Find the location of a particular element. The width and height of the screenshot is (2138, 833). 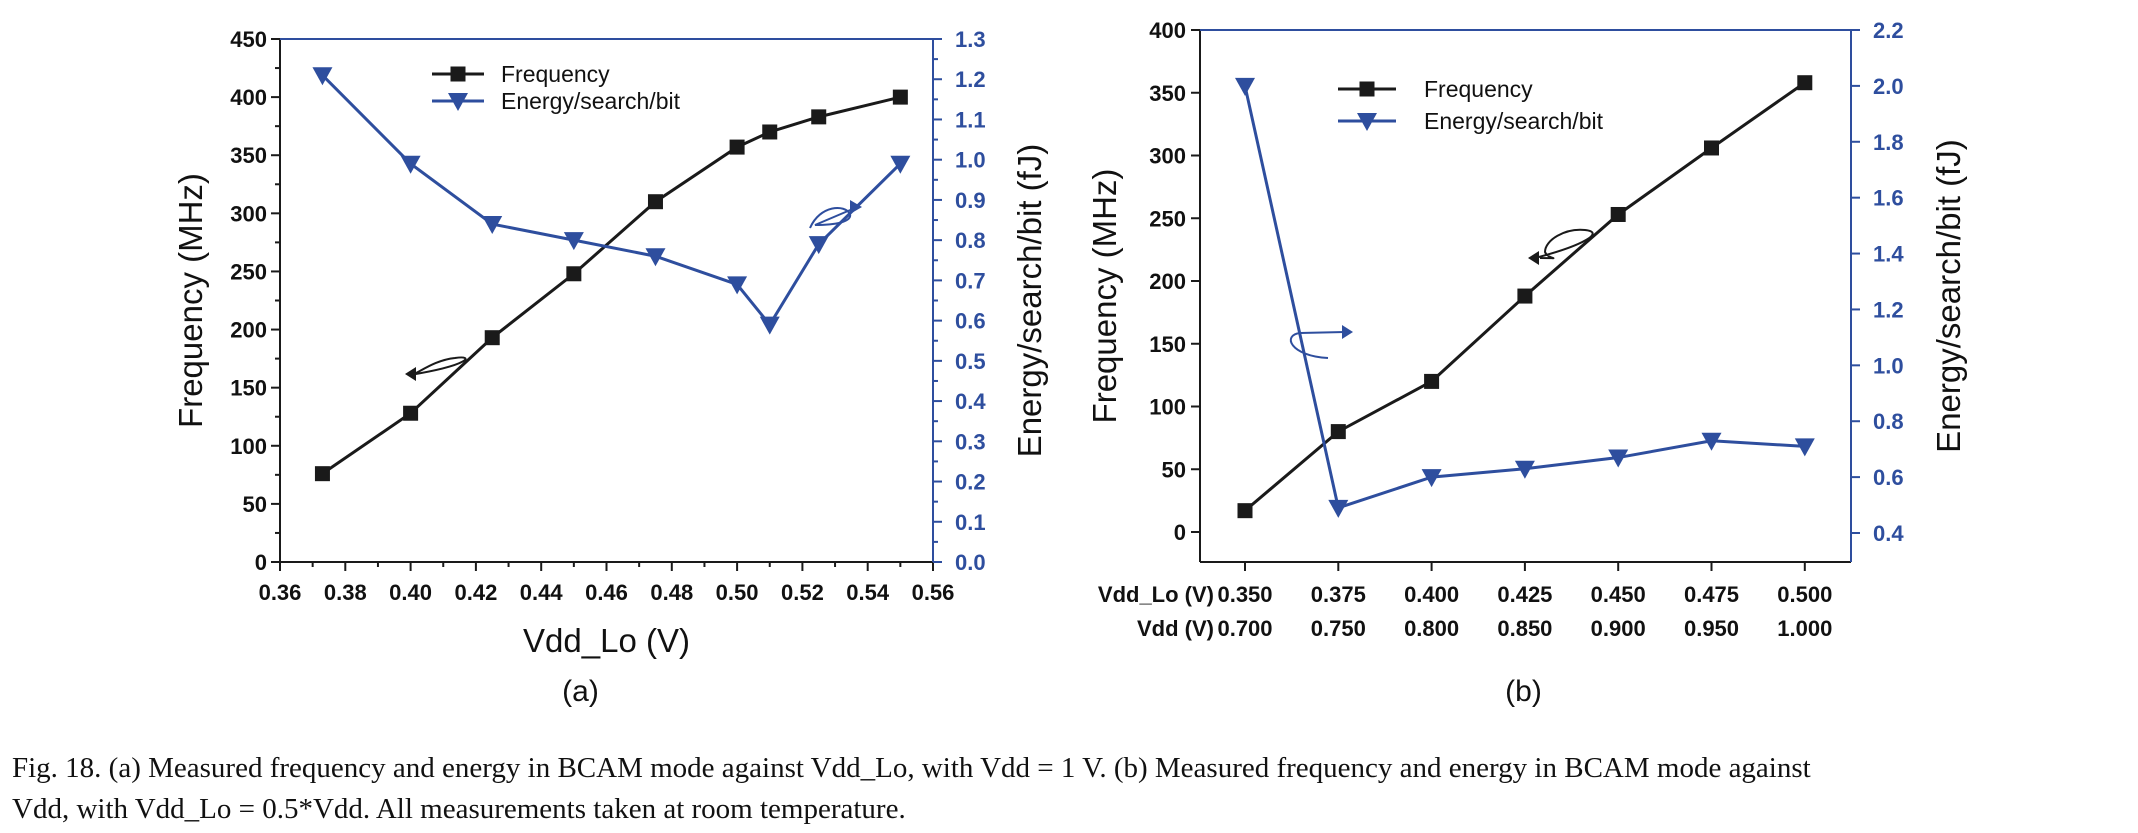

legend-energy-label: Energy/search/bit is located at coordinates (591, 101).